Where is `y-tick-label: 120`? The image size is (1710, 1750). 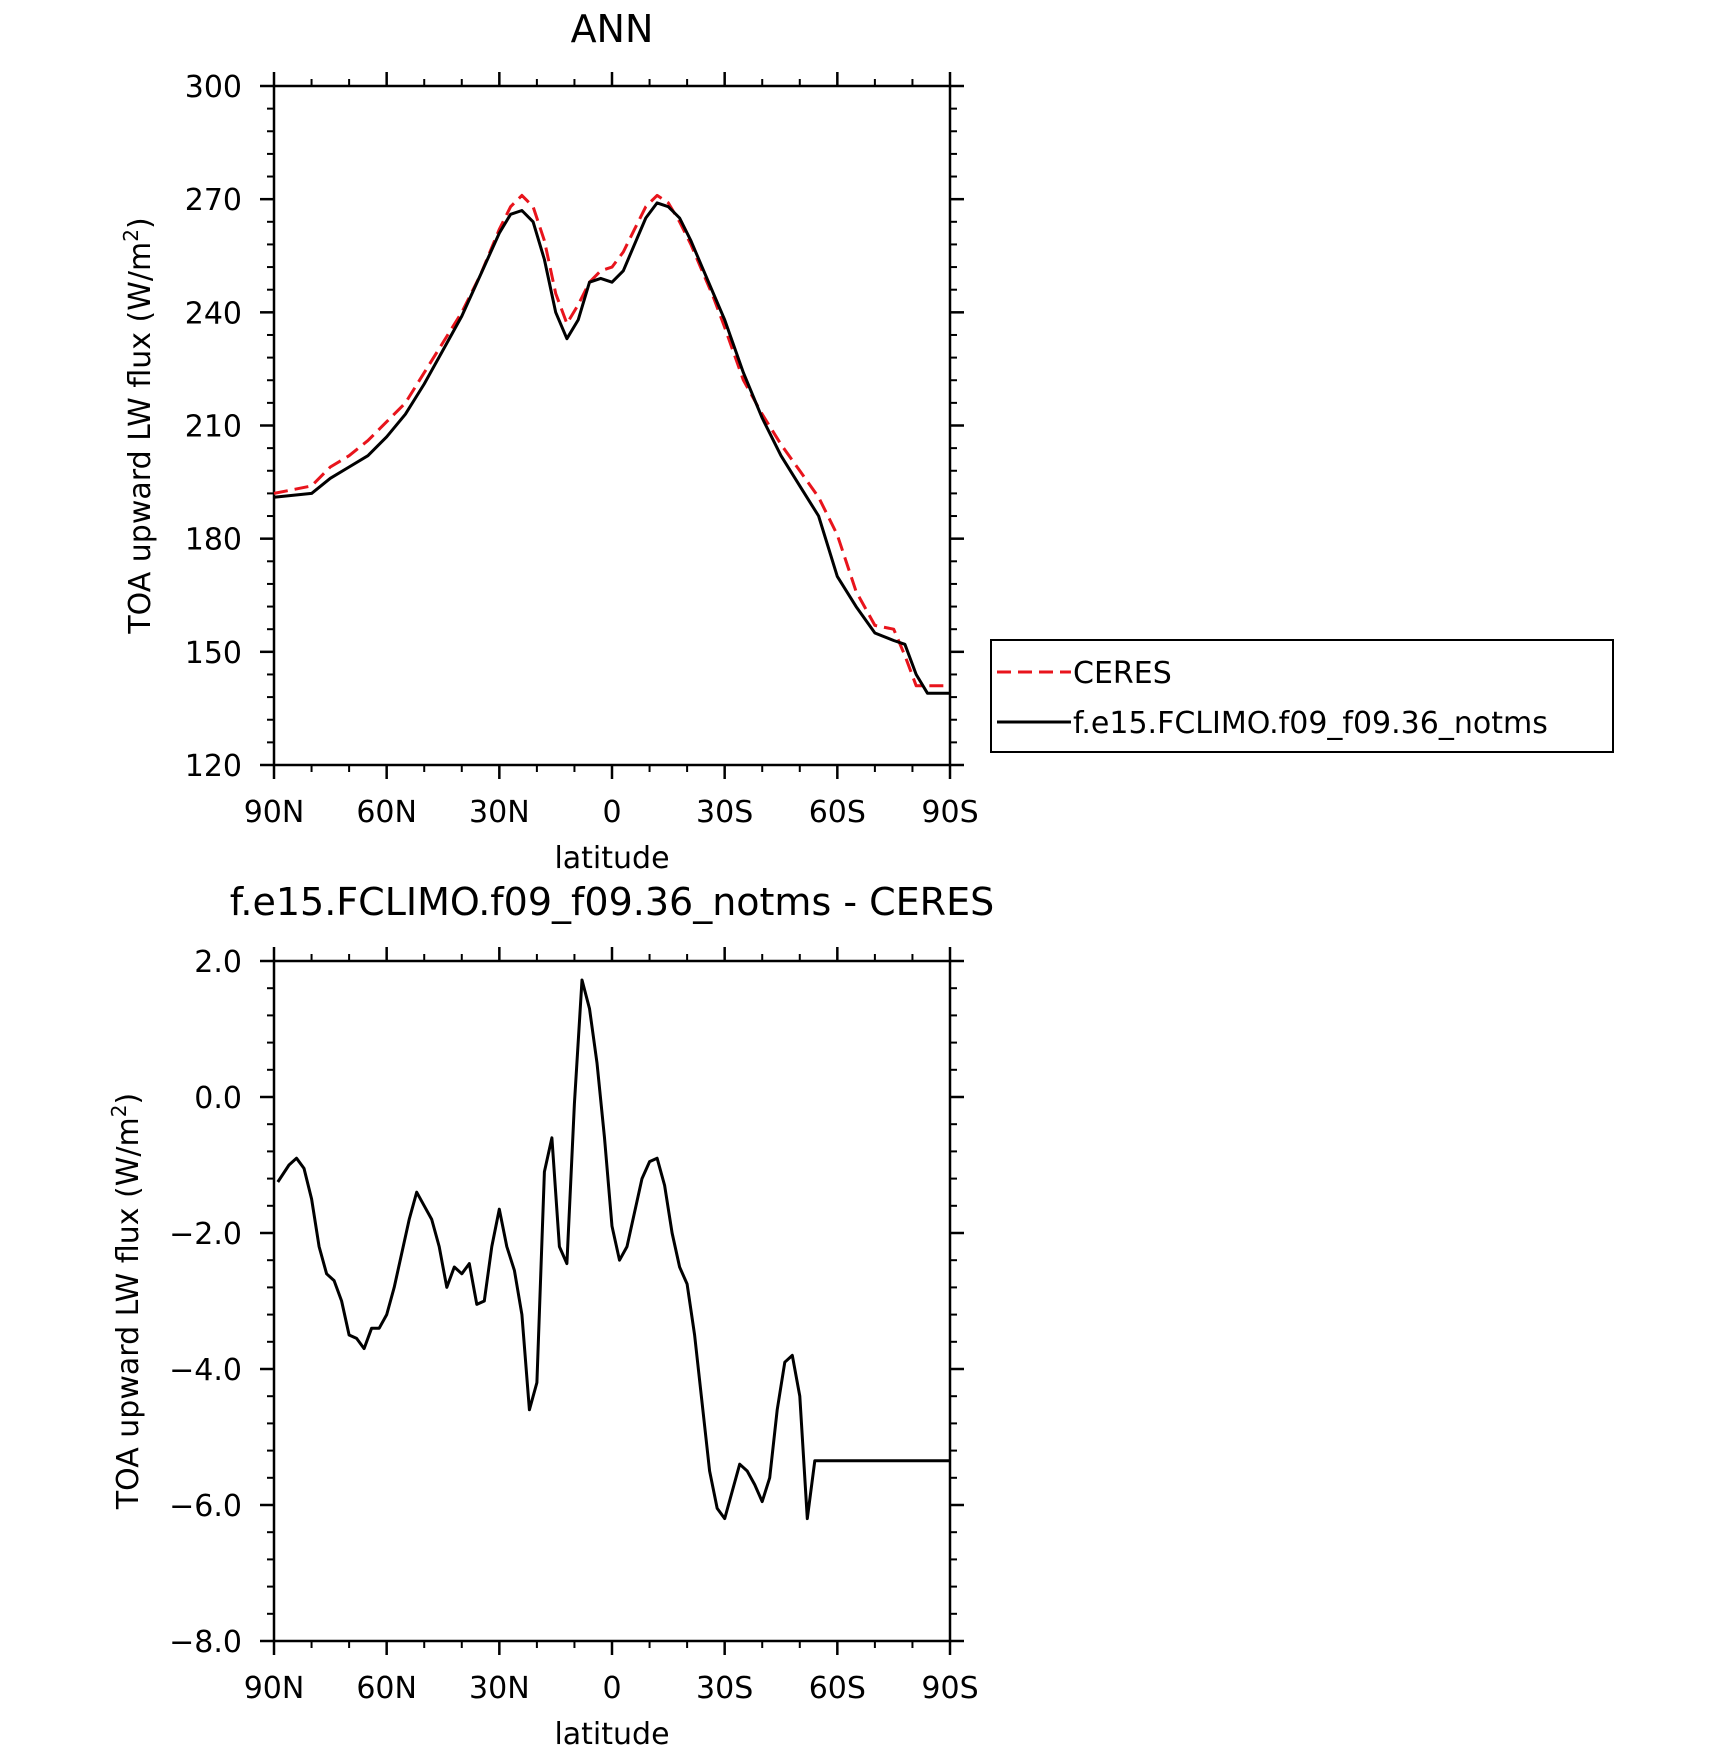
y-tick-label: 120 is located at coordinates (213, 766).